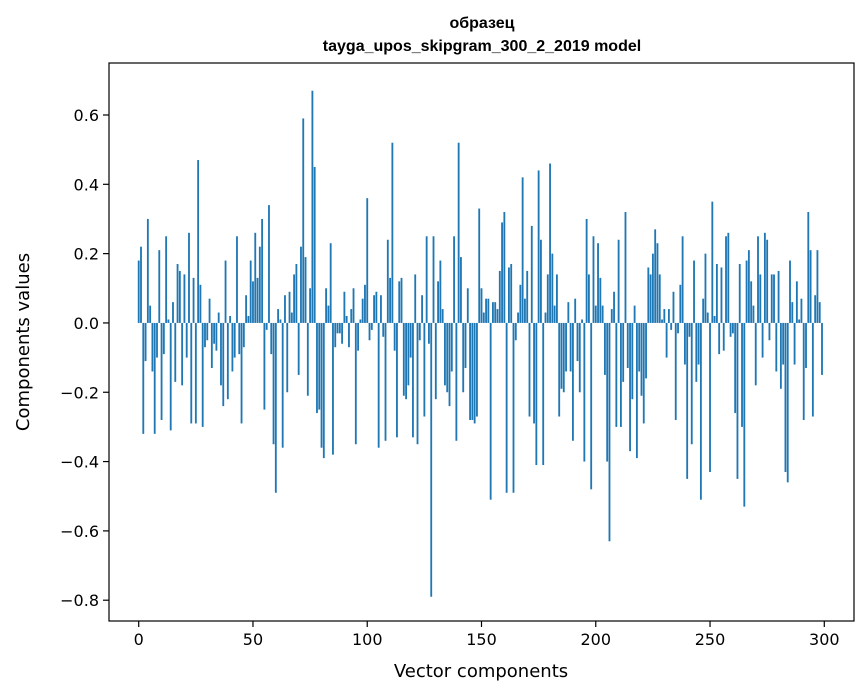 This screenshot has width=867, height=700. Describe the element at coordinates (710, 639) in the screenshot. I see `x-tick-label: 250` at that location.